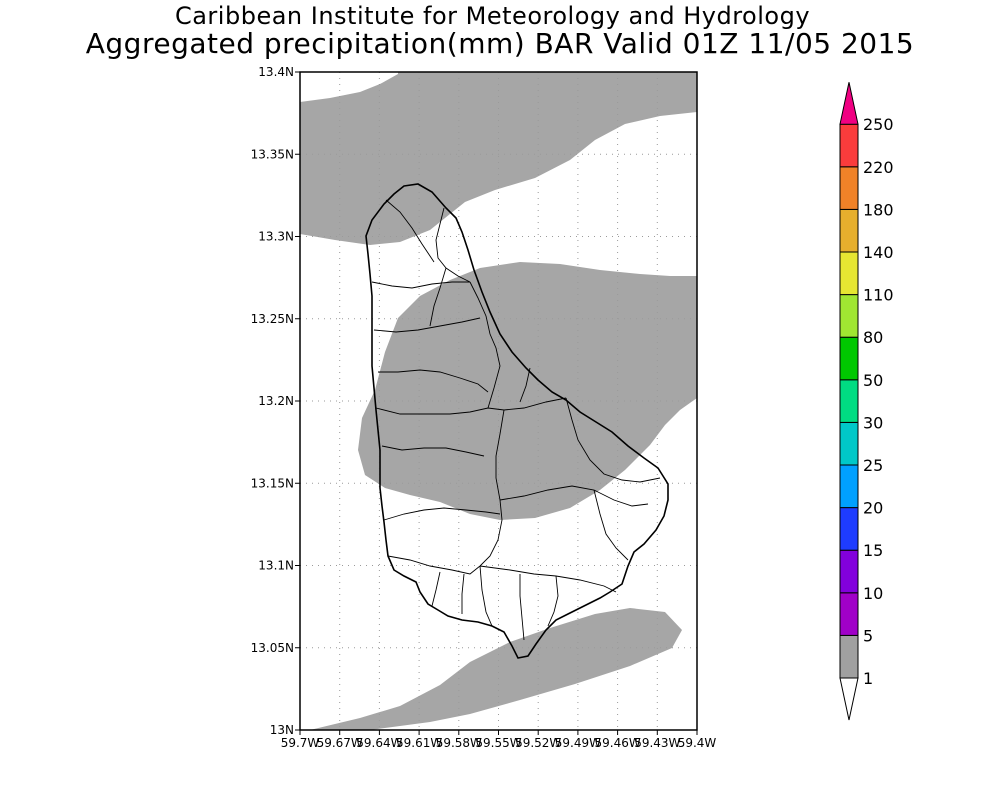 The width and height of the screenshot is (1000, 800). What do you see at coordinates (697, 743) in the screenshot?
I see `lon-tick-label: 59.4W` at bounding box center [697, 743].